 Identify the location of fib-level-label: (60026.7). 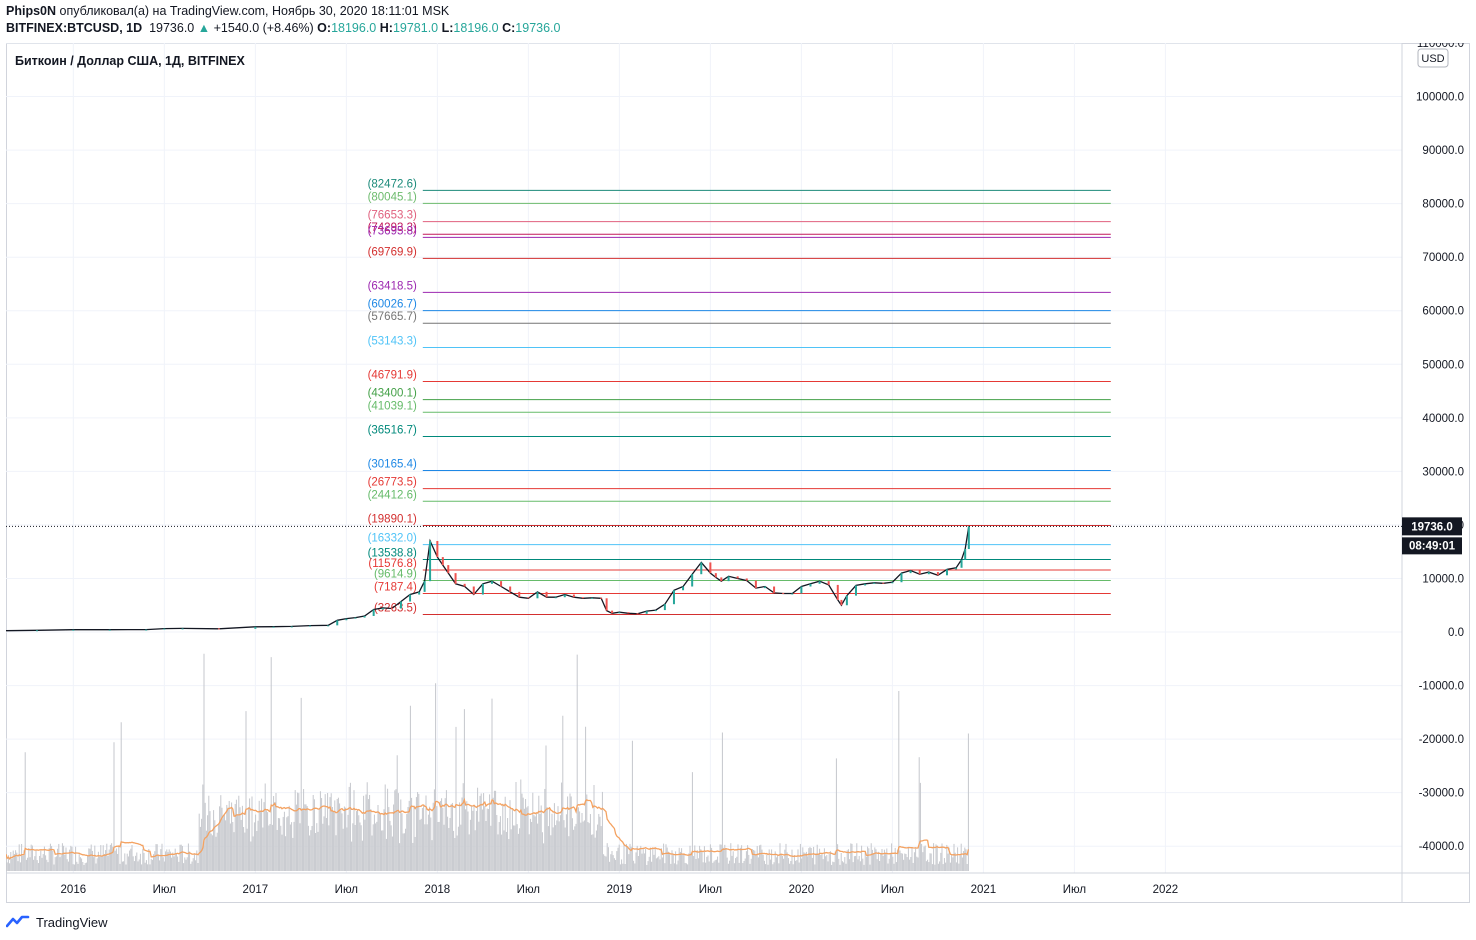
(392, 305).